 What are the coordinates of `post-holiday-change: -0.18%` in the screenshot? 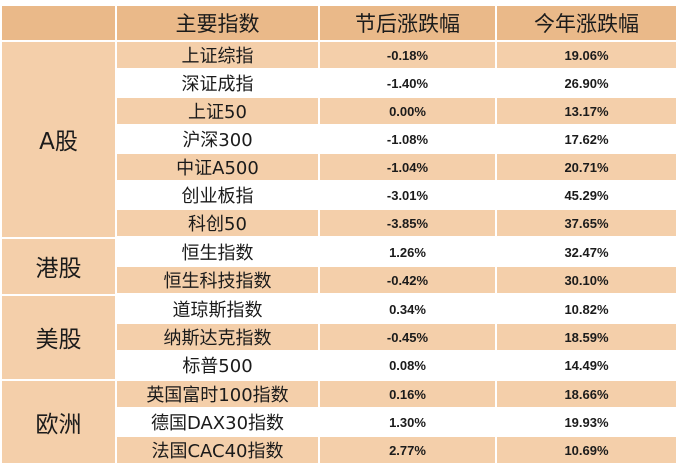 It's located at (407, 55).